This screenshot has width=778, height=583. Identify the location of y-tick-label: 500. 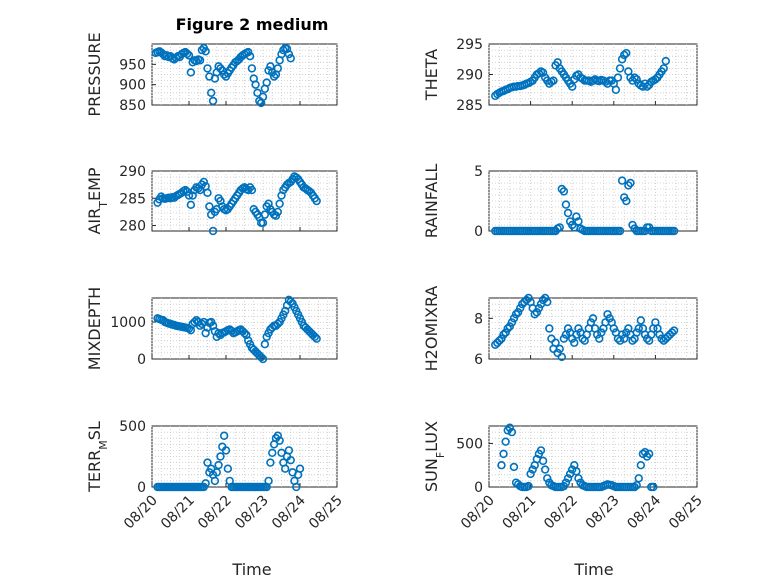
(469, 444).